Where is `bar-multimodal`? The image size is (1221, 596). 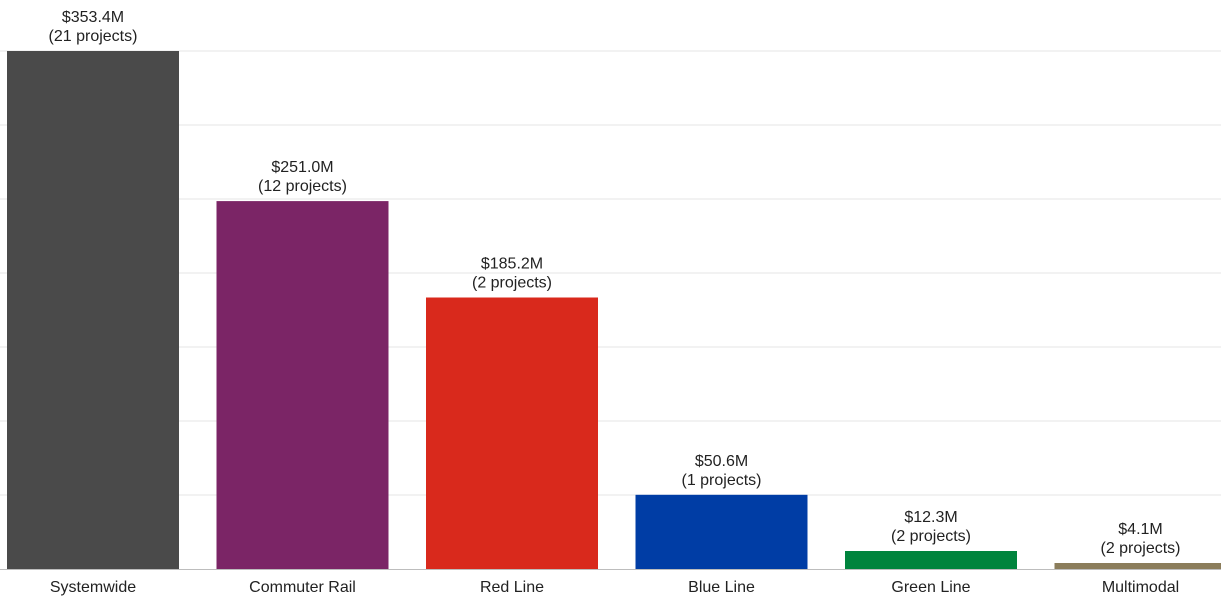
bar-multimodal is located at coordinates (1137, 566).